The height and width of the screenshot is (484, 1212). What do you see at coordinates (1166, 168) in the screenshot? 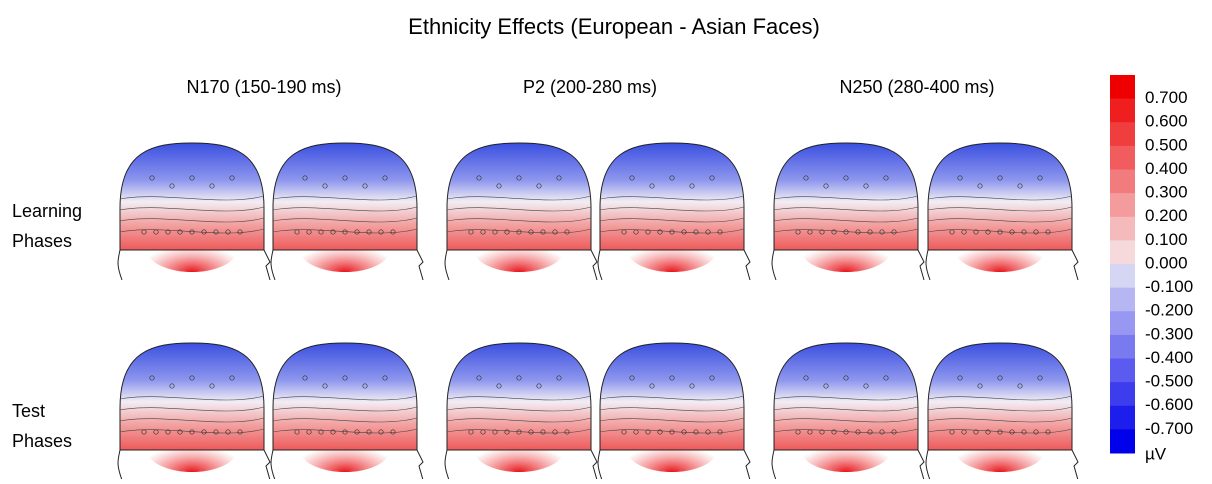
I see `colorbar-tick-label: 0.400` at bounding box center [1166, 168].